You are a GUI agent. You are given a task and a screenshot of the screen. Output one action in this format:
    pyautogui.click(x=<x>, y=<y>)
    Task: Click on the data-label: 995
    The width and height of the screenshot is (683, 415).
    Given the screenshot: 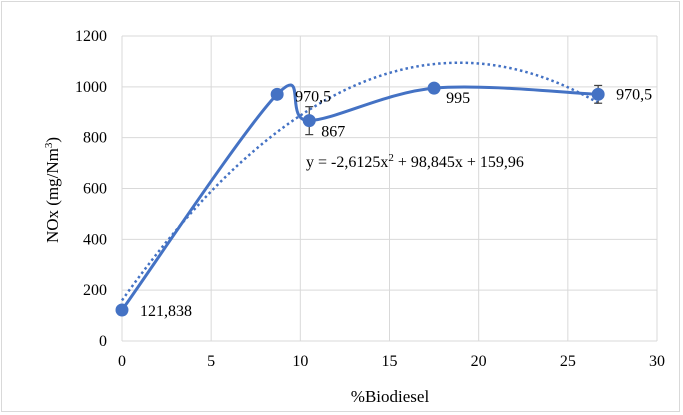 What is the action you would take?
    pyautogui.click(x=458, y=98)
    